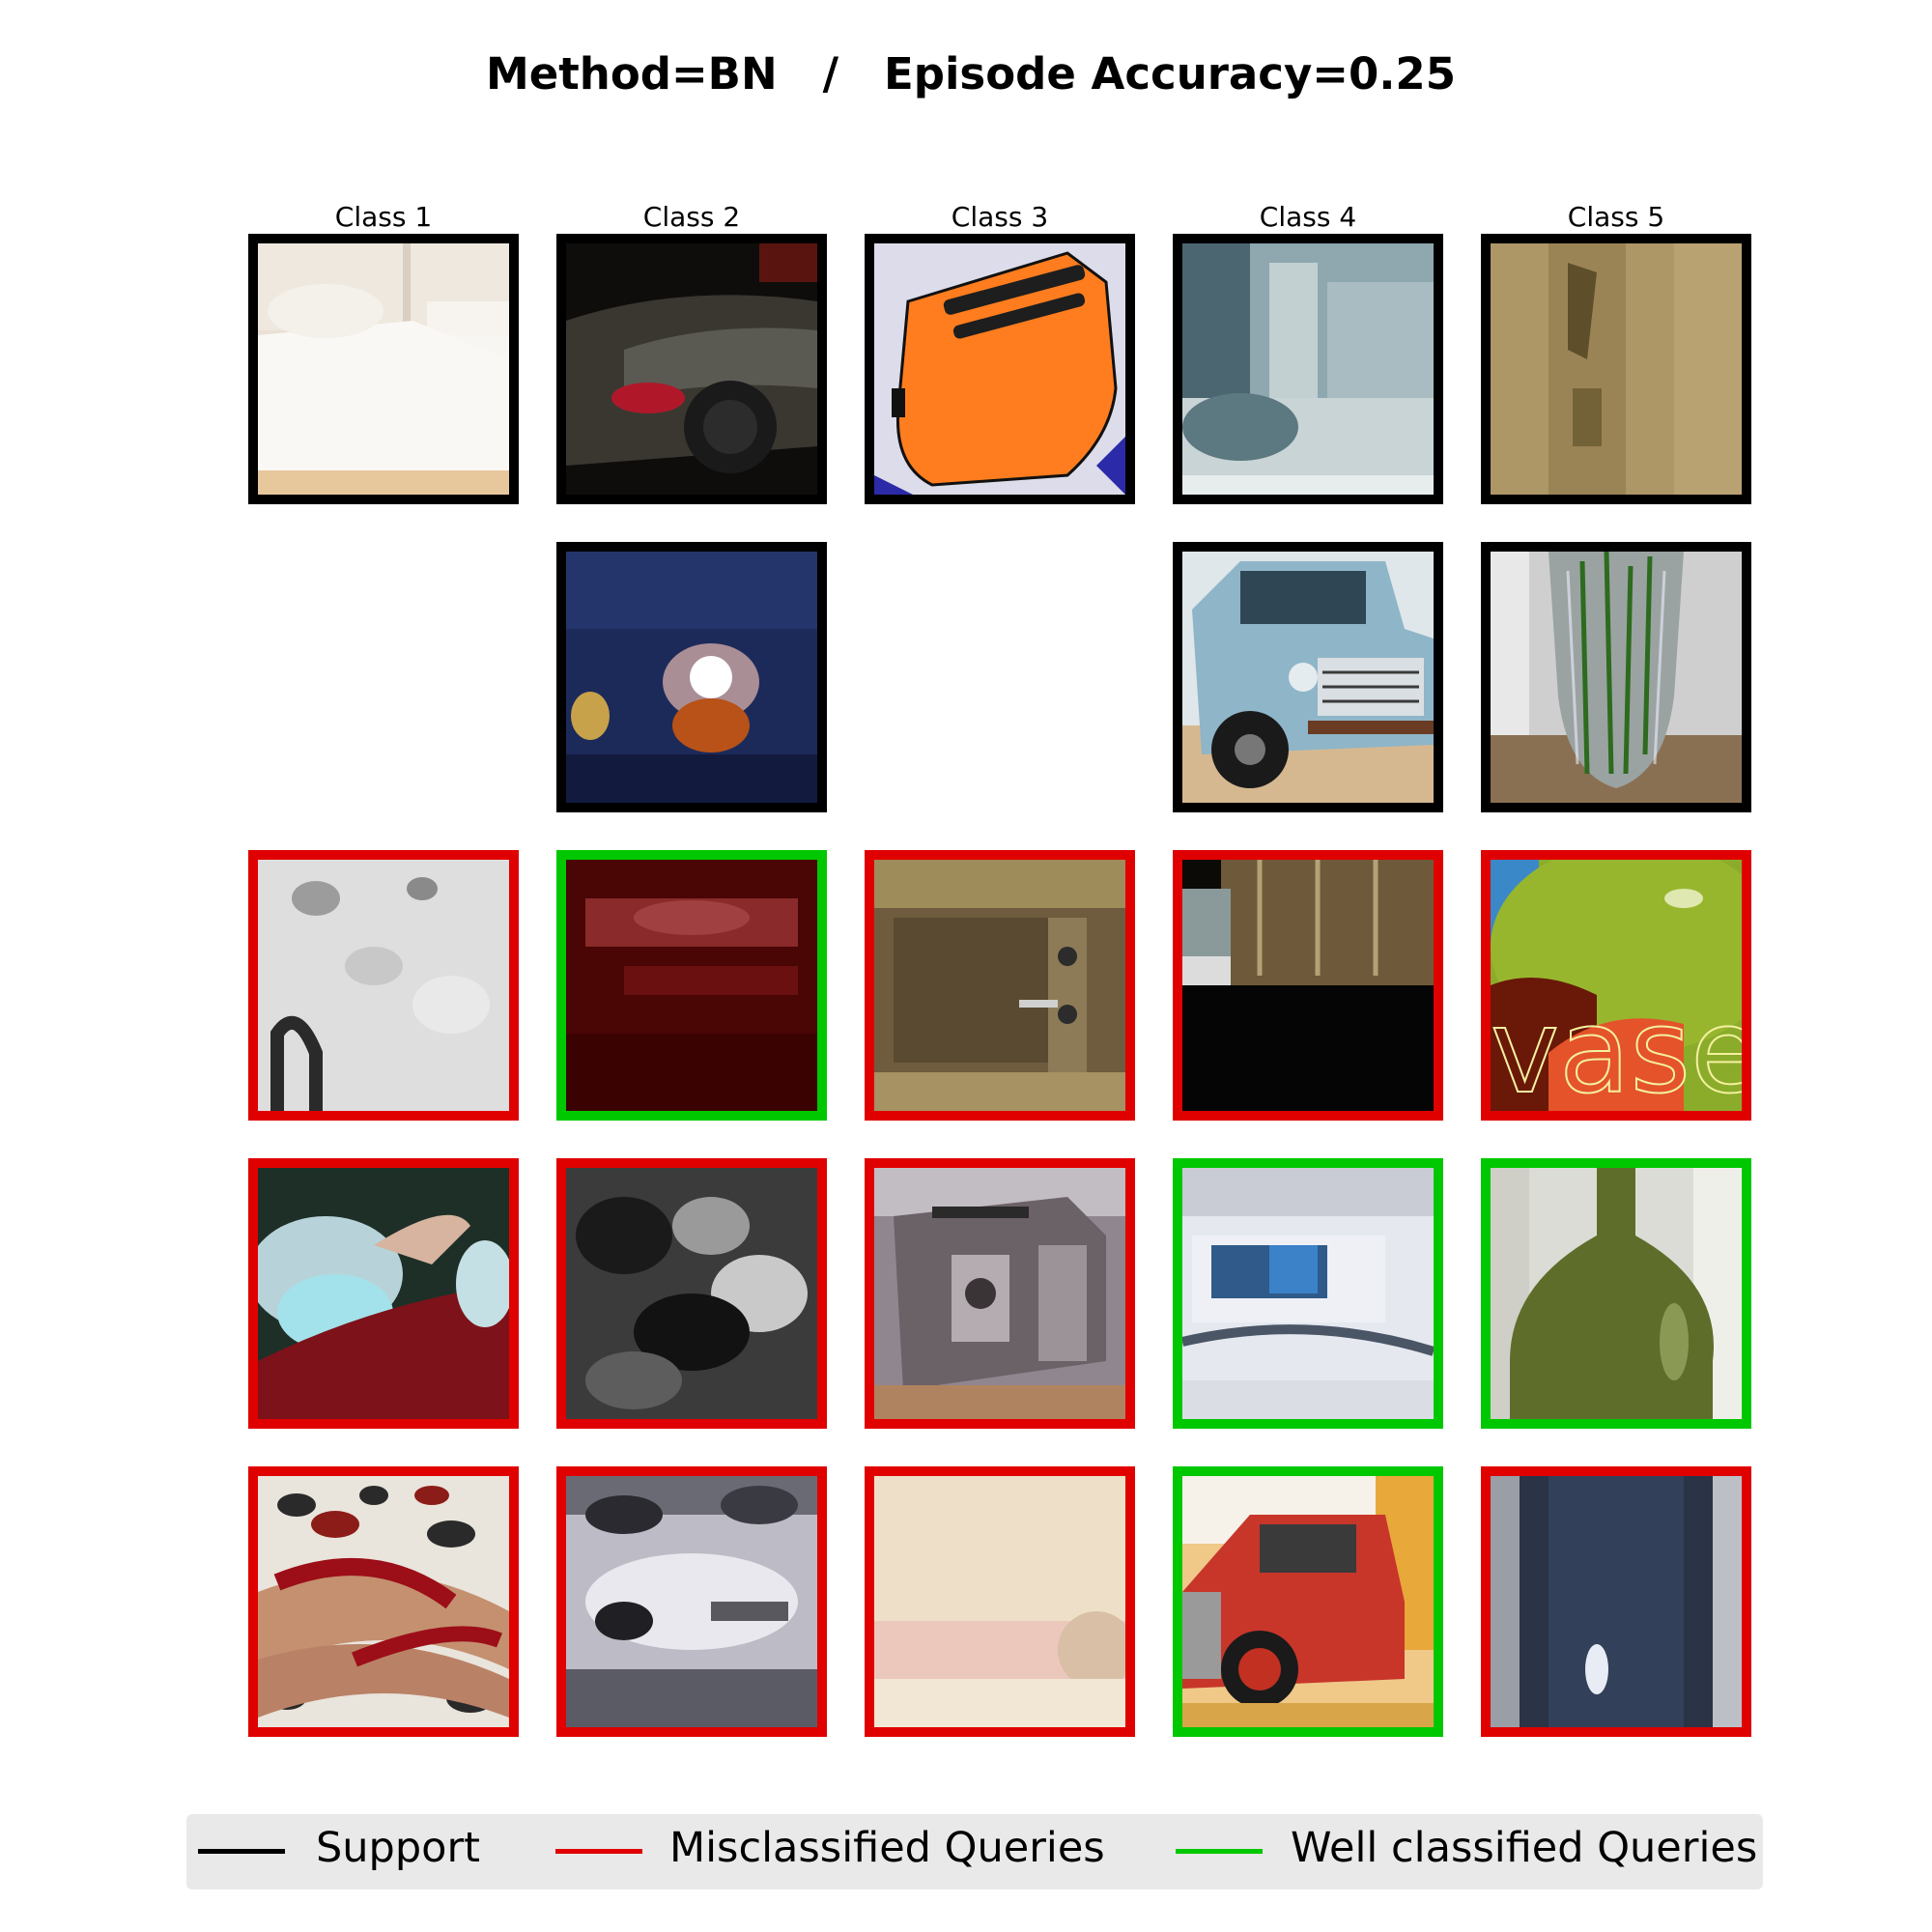  I want to click on class-5-label: Class 5, so click(1616, 217).